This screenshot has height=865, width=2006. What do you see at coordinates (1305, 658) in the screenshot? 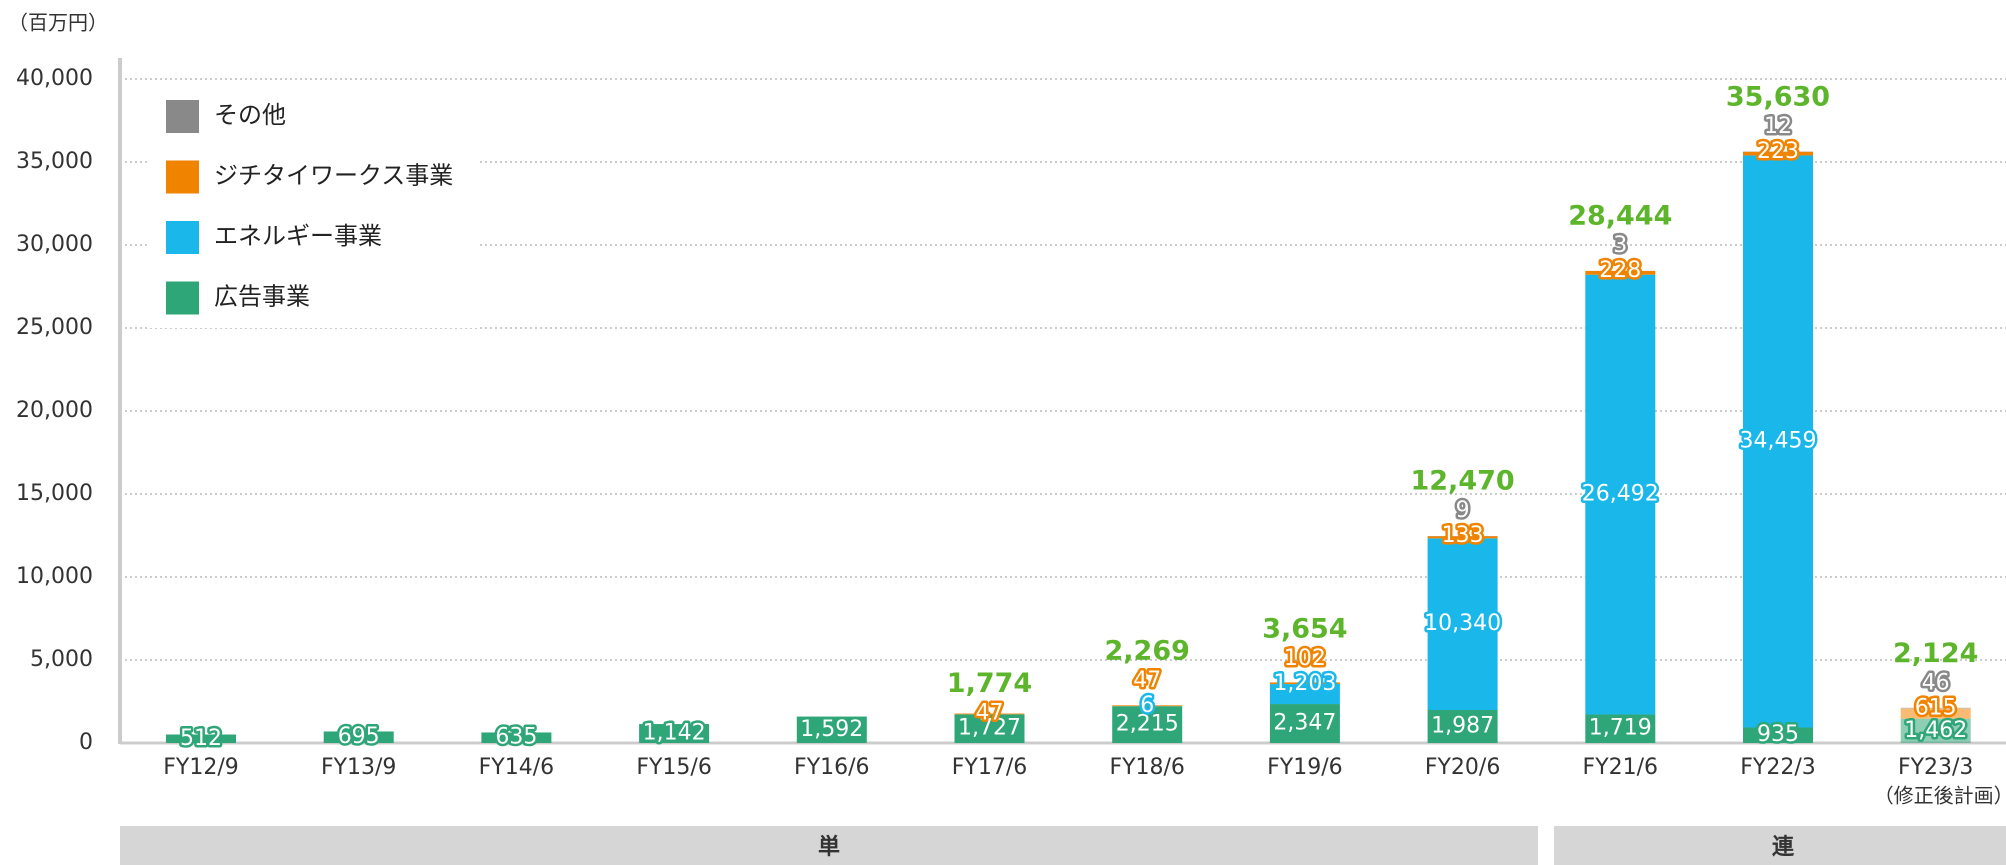
I see `value-label: 102` at bounding box center [1305, 658].